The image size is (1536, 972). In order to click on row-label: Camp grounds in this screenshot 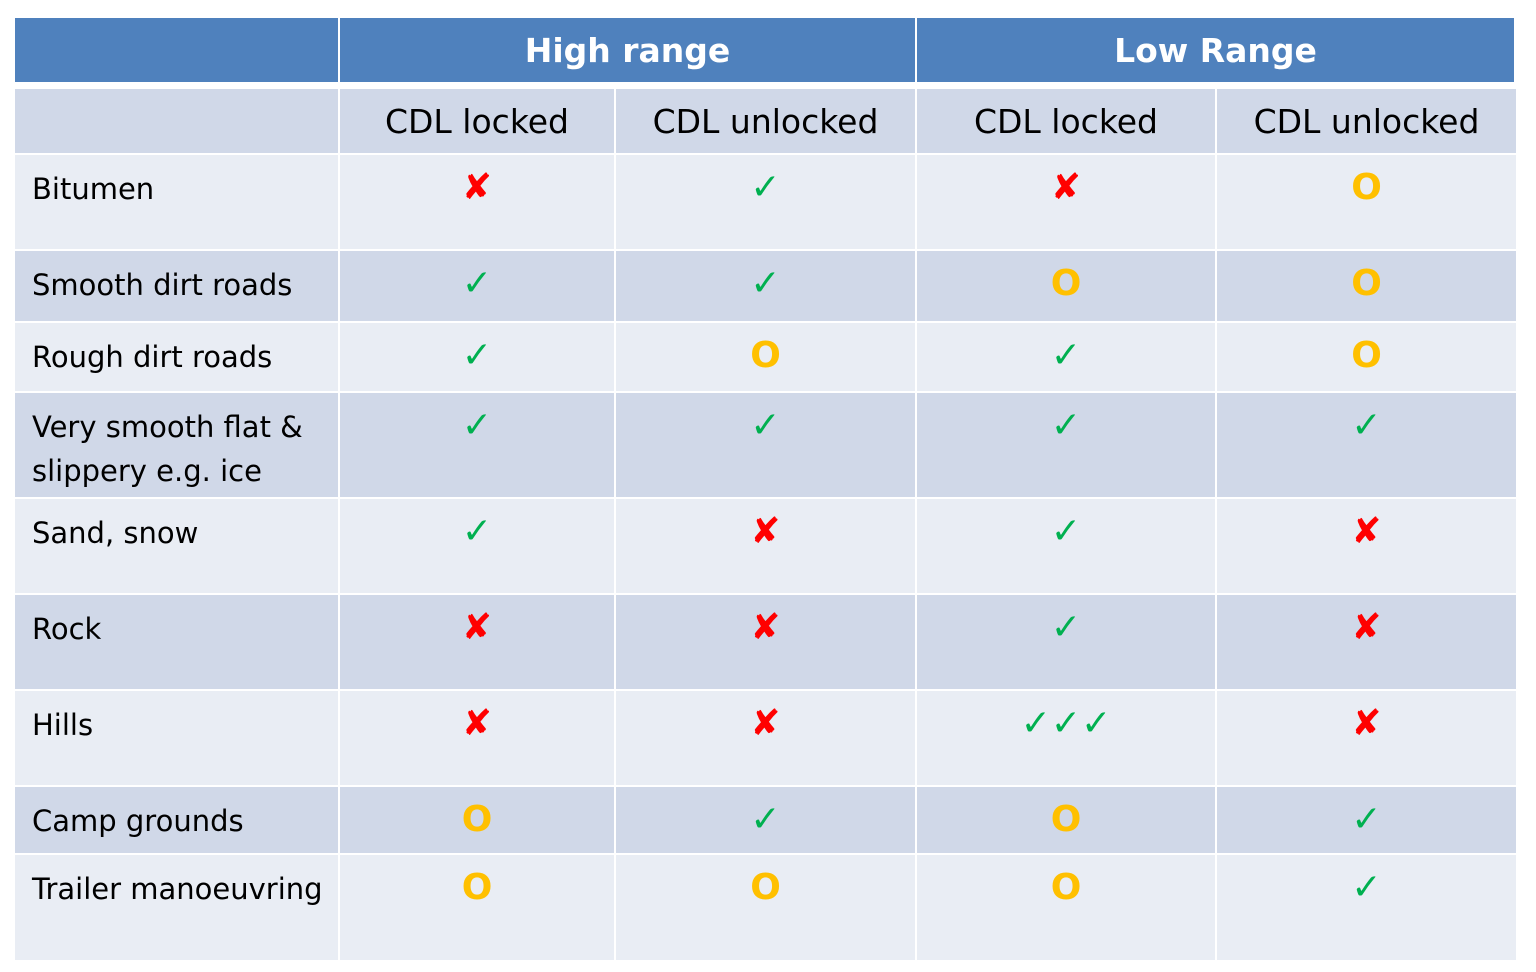, I will do `click(176, 820)`.